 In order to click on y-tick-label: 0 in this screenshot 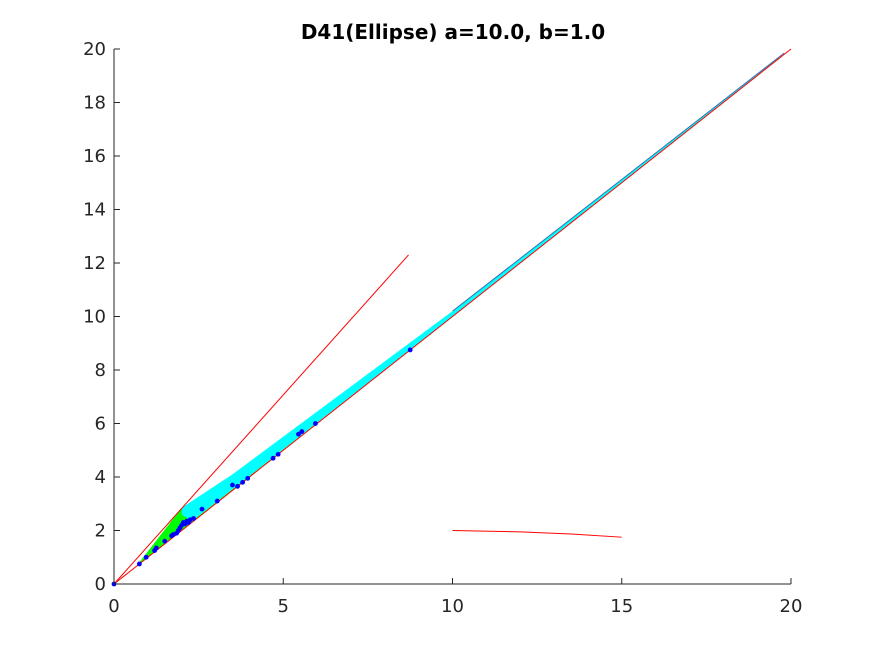, I will do `click(100, 584)`.